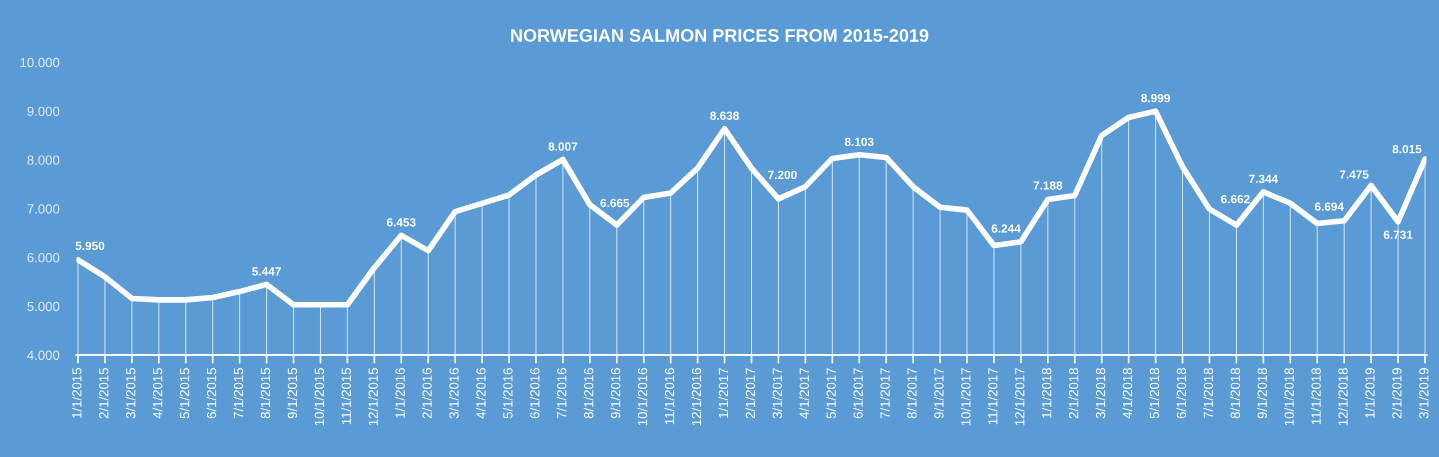 The width and height of the screenshot is (1439, 457). I want to click on x-tick-label: 11/1/2016, so click(669, 396).